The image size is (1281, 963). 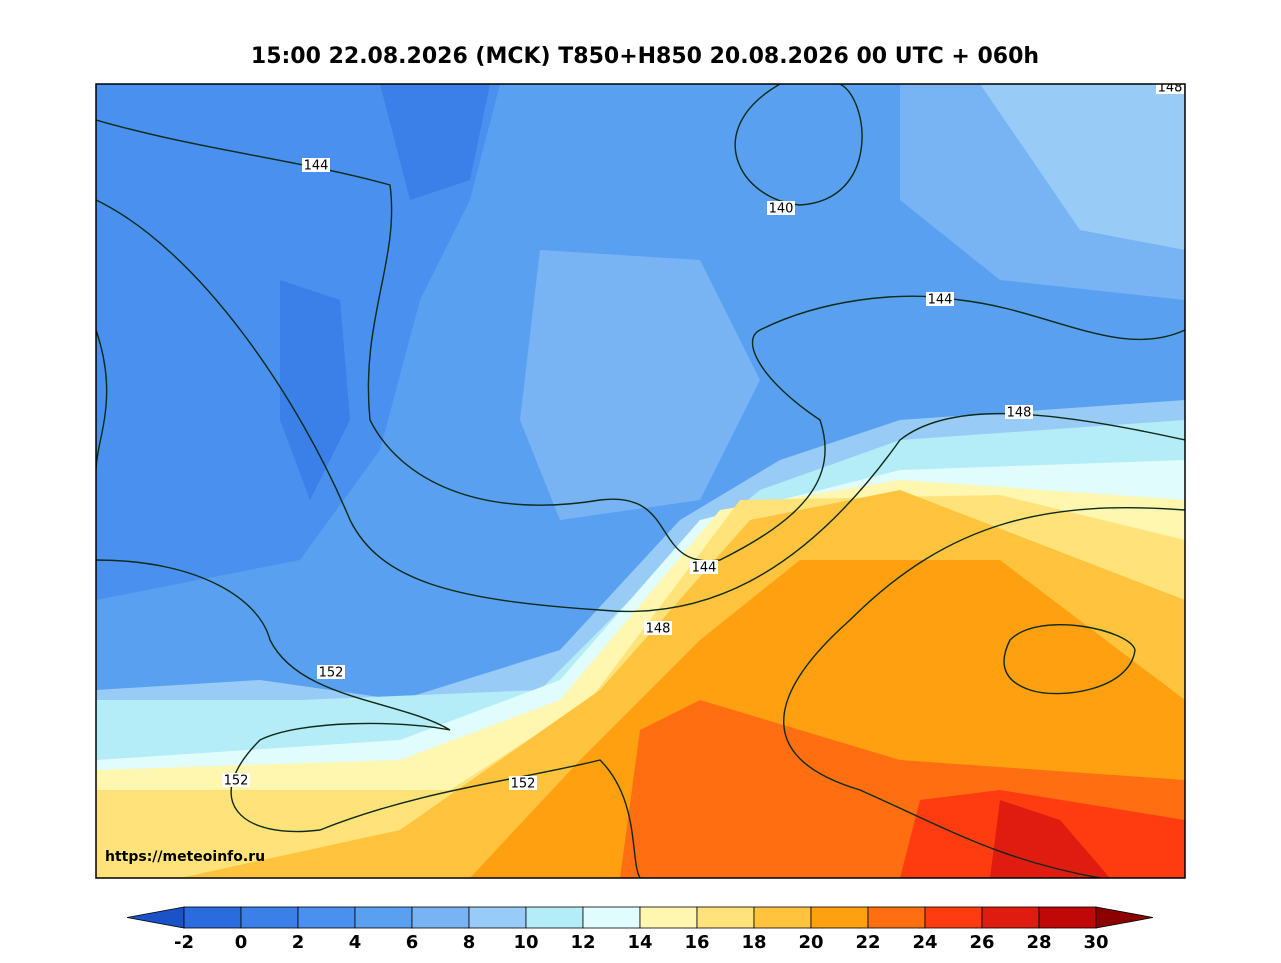 What do you see at coordinates (1095, 942) in the screenshot?
I see `colorbar-tick-label: 30` at bounding box center [1095, 942].